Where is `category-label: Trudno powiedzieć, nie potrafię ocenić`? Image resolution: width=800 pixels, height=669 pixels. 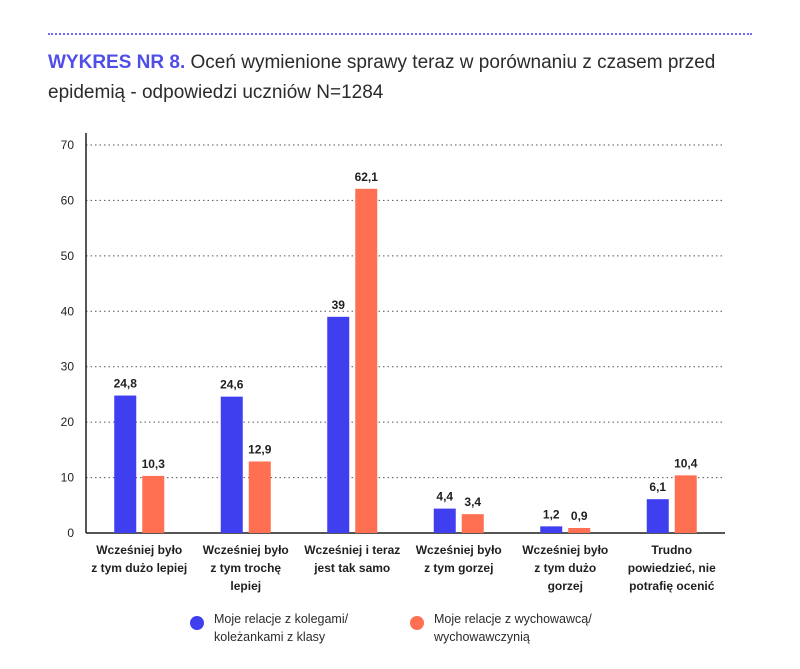 category-label: Trudno powiedzieć, nie potrafię ocenić is located at coordinates (671, 568).